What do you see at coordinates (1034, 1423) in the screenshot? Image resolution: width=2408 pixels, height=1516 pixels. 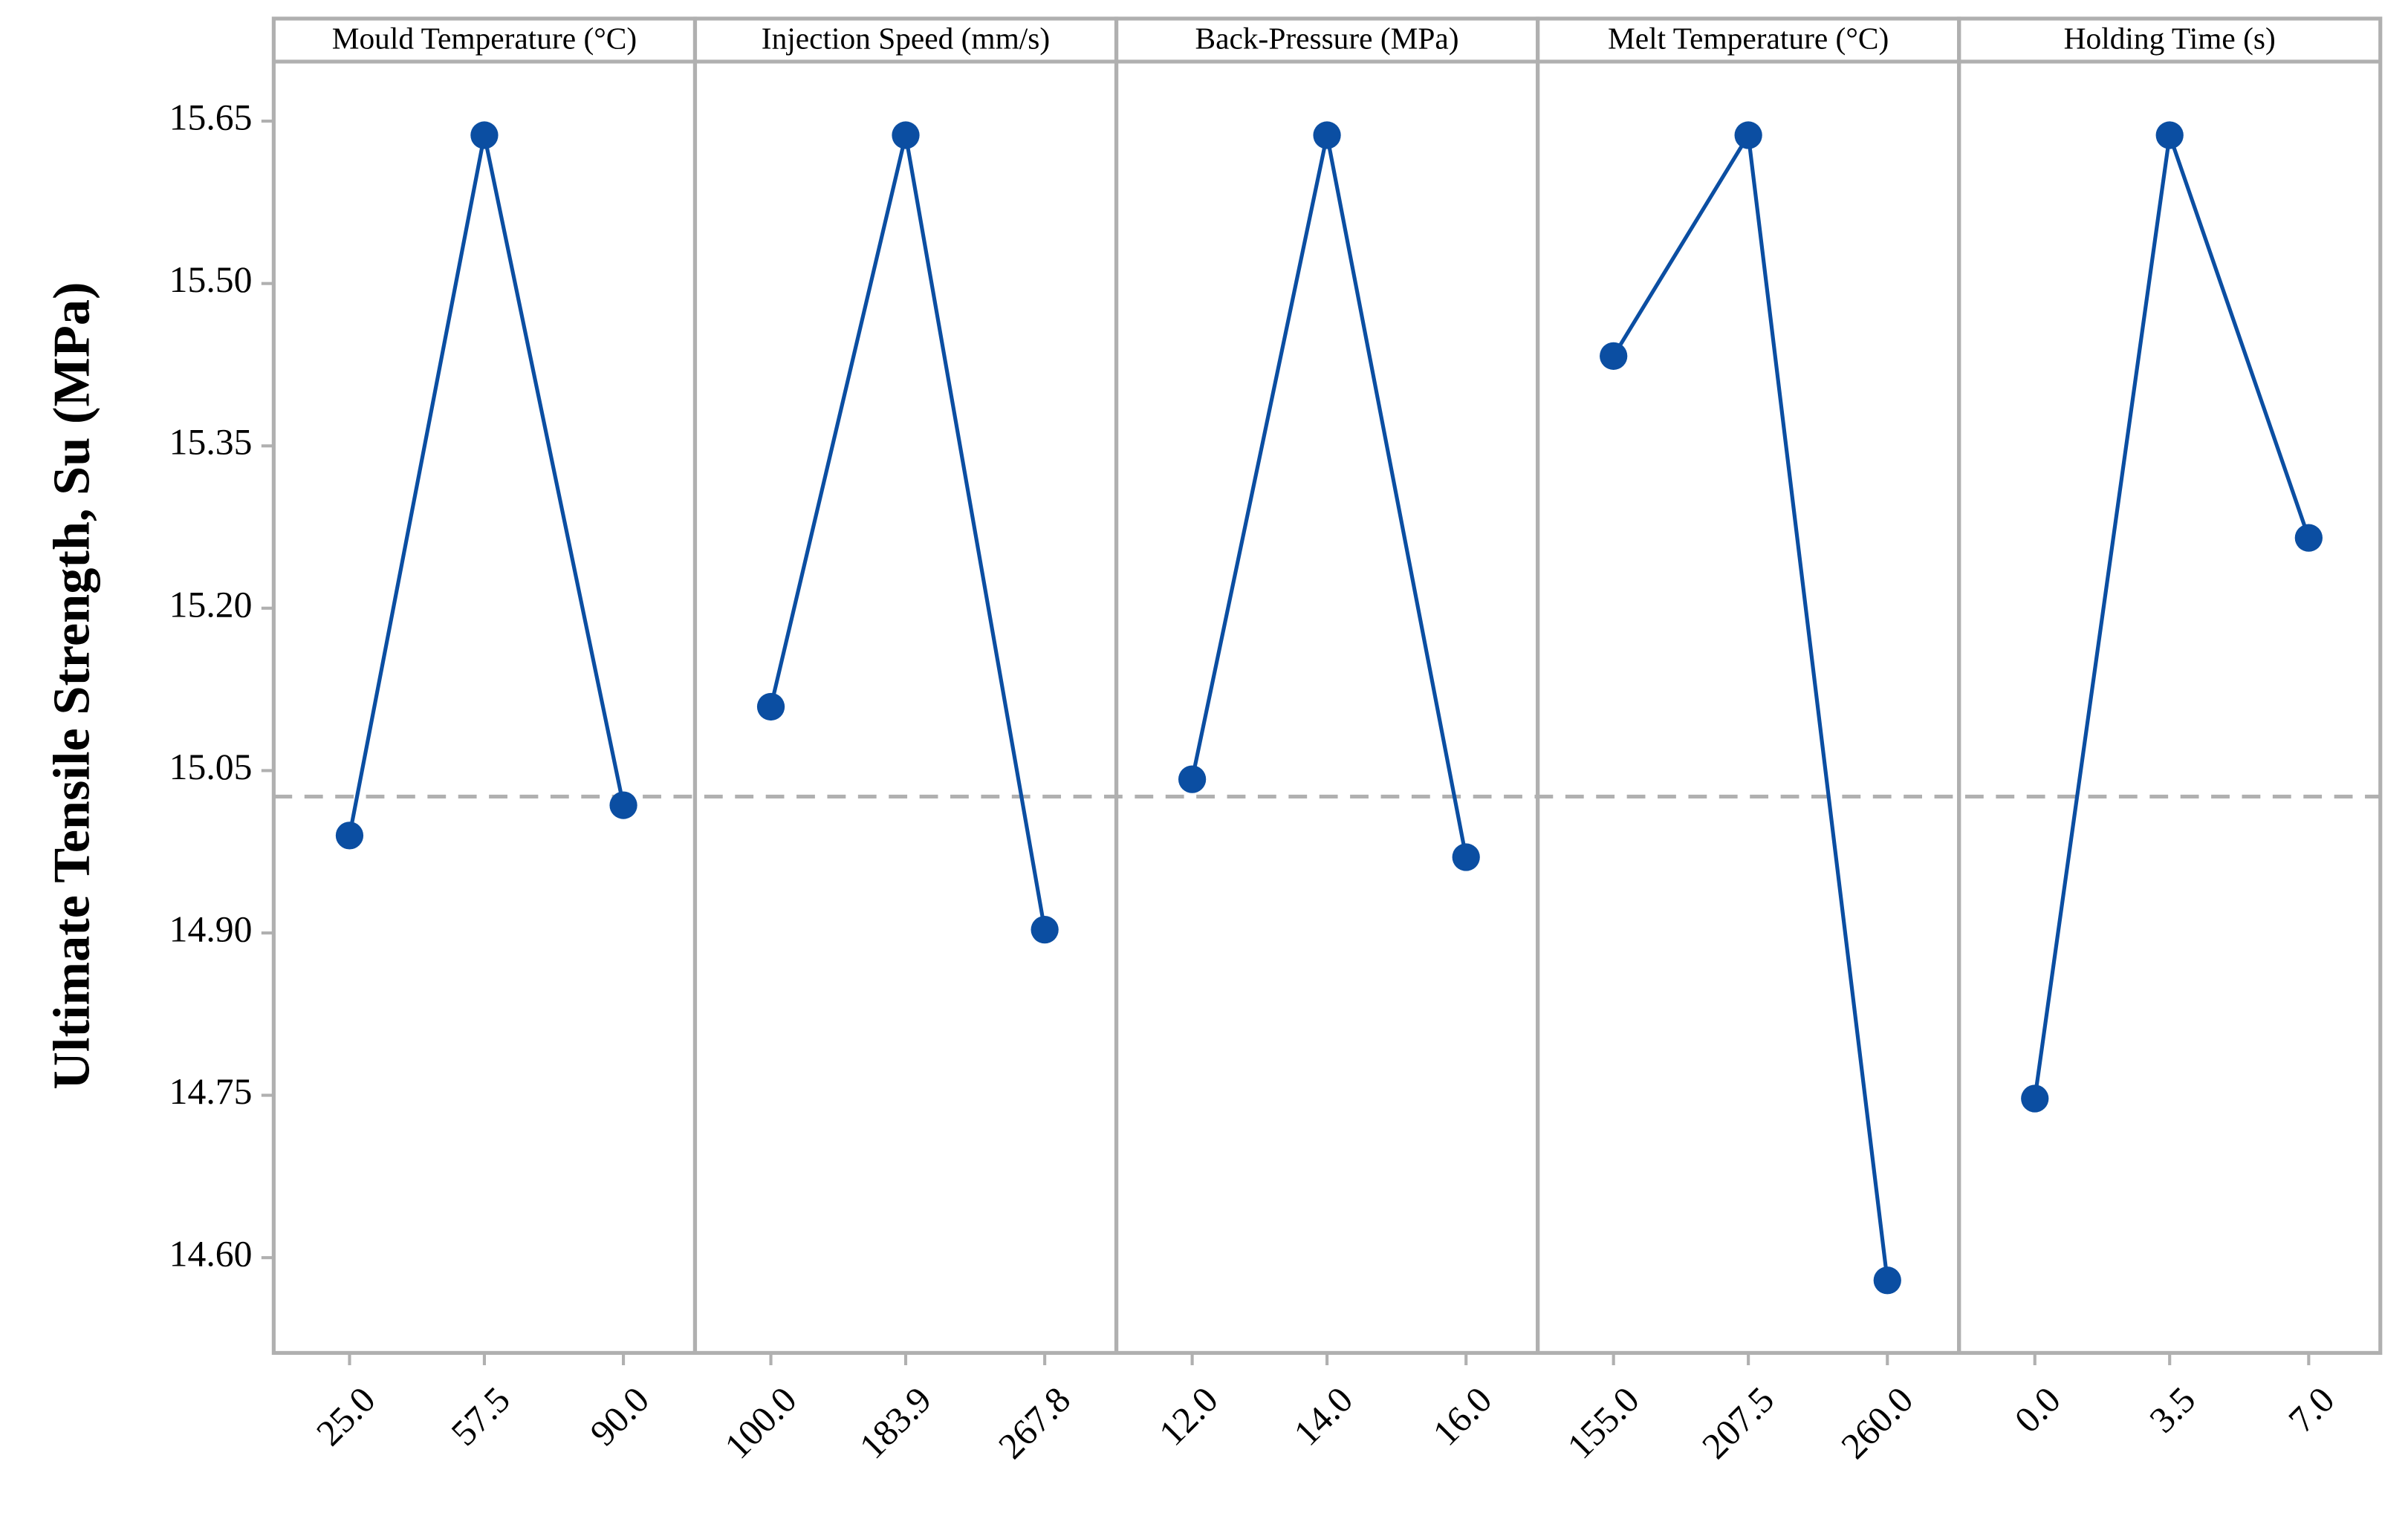 I see `x-tick-label: 267.8` at bounding box center [1034, 1423].